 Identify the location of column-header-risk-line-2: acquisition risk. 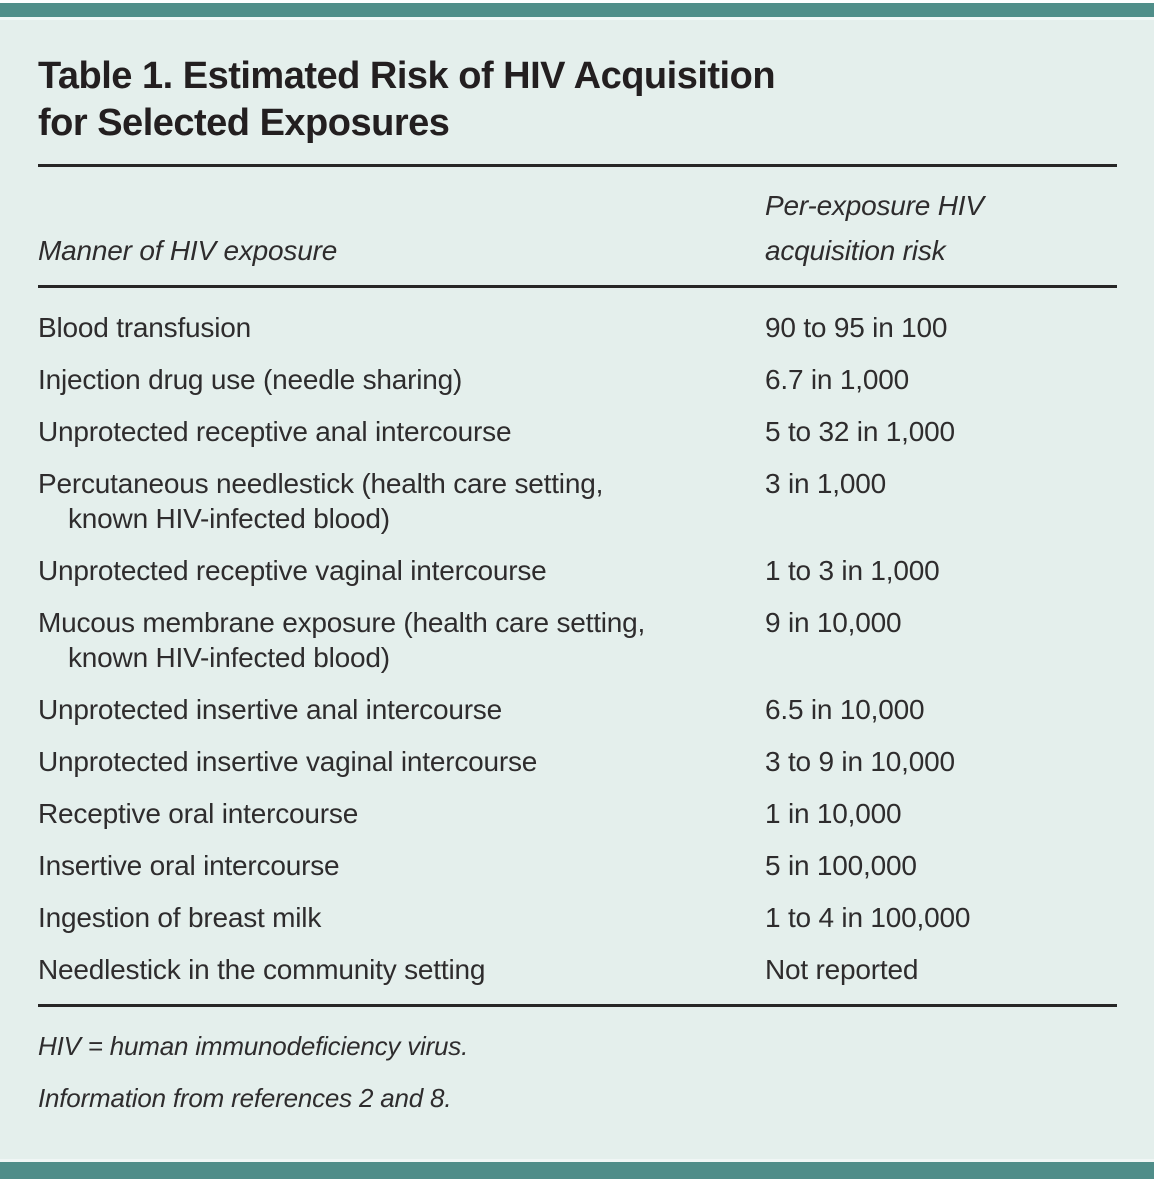
(855, 250).